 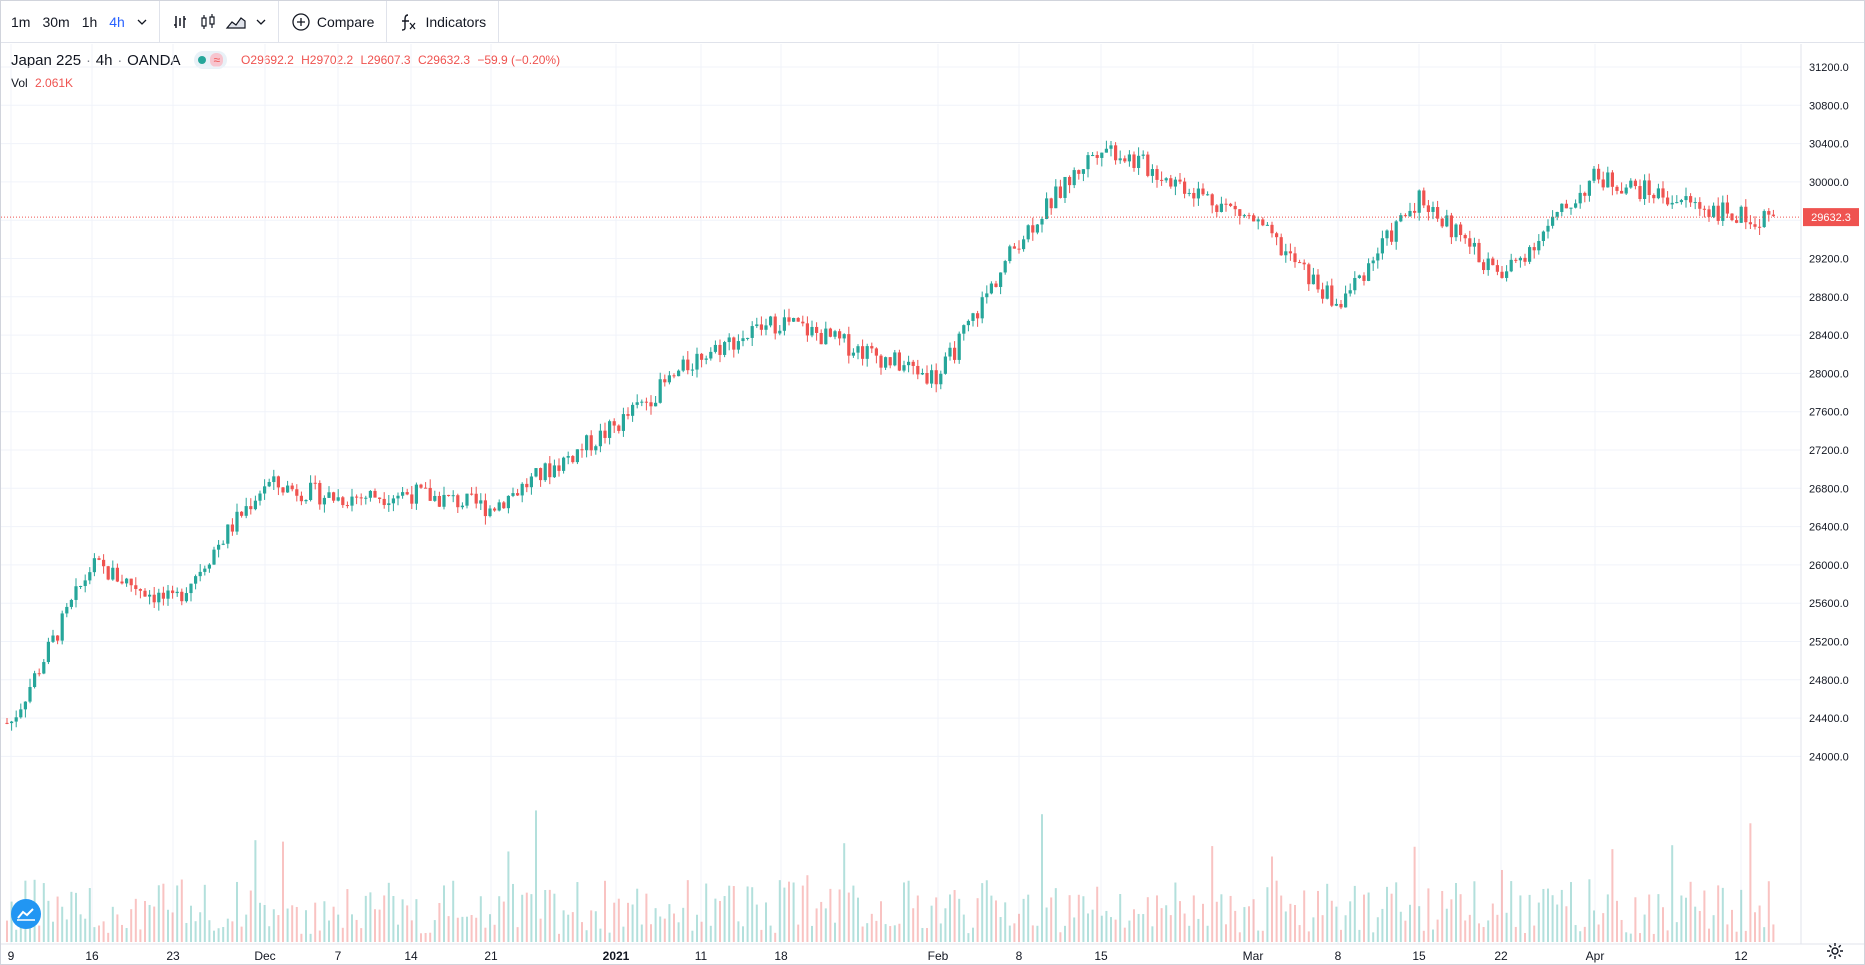 I want to click on market-status-badge: ≈, so click(x=211, y=60).